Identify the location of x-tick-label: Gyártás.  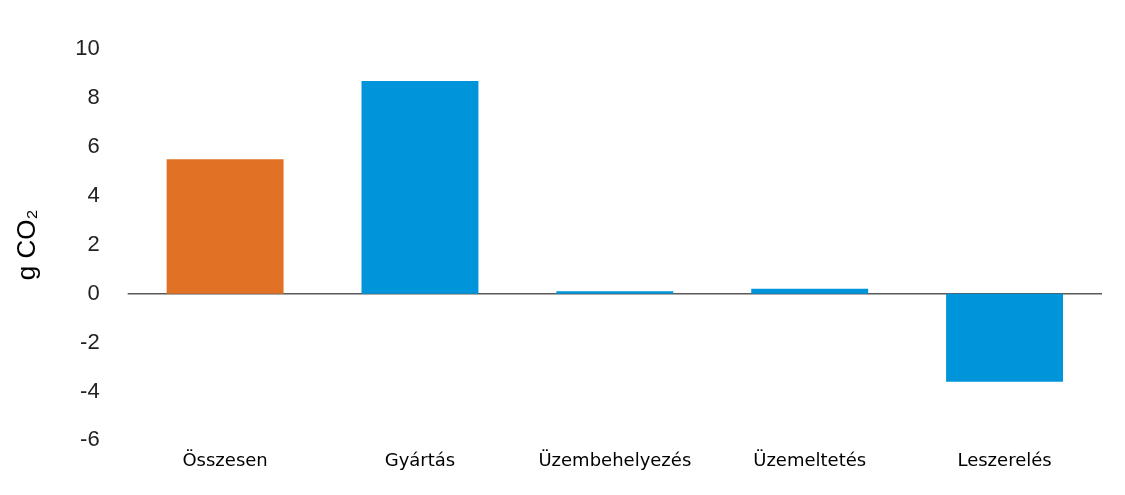
(420, 459).